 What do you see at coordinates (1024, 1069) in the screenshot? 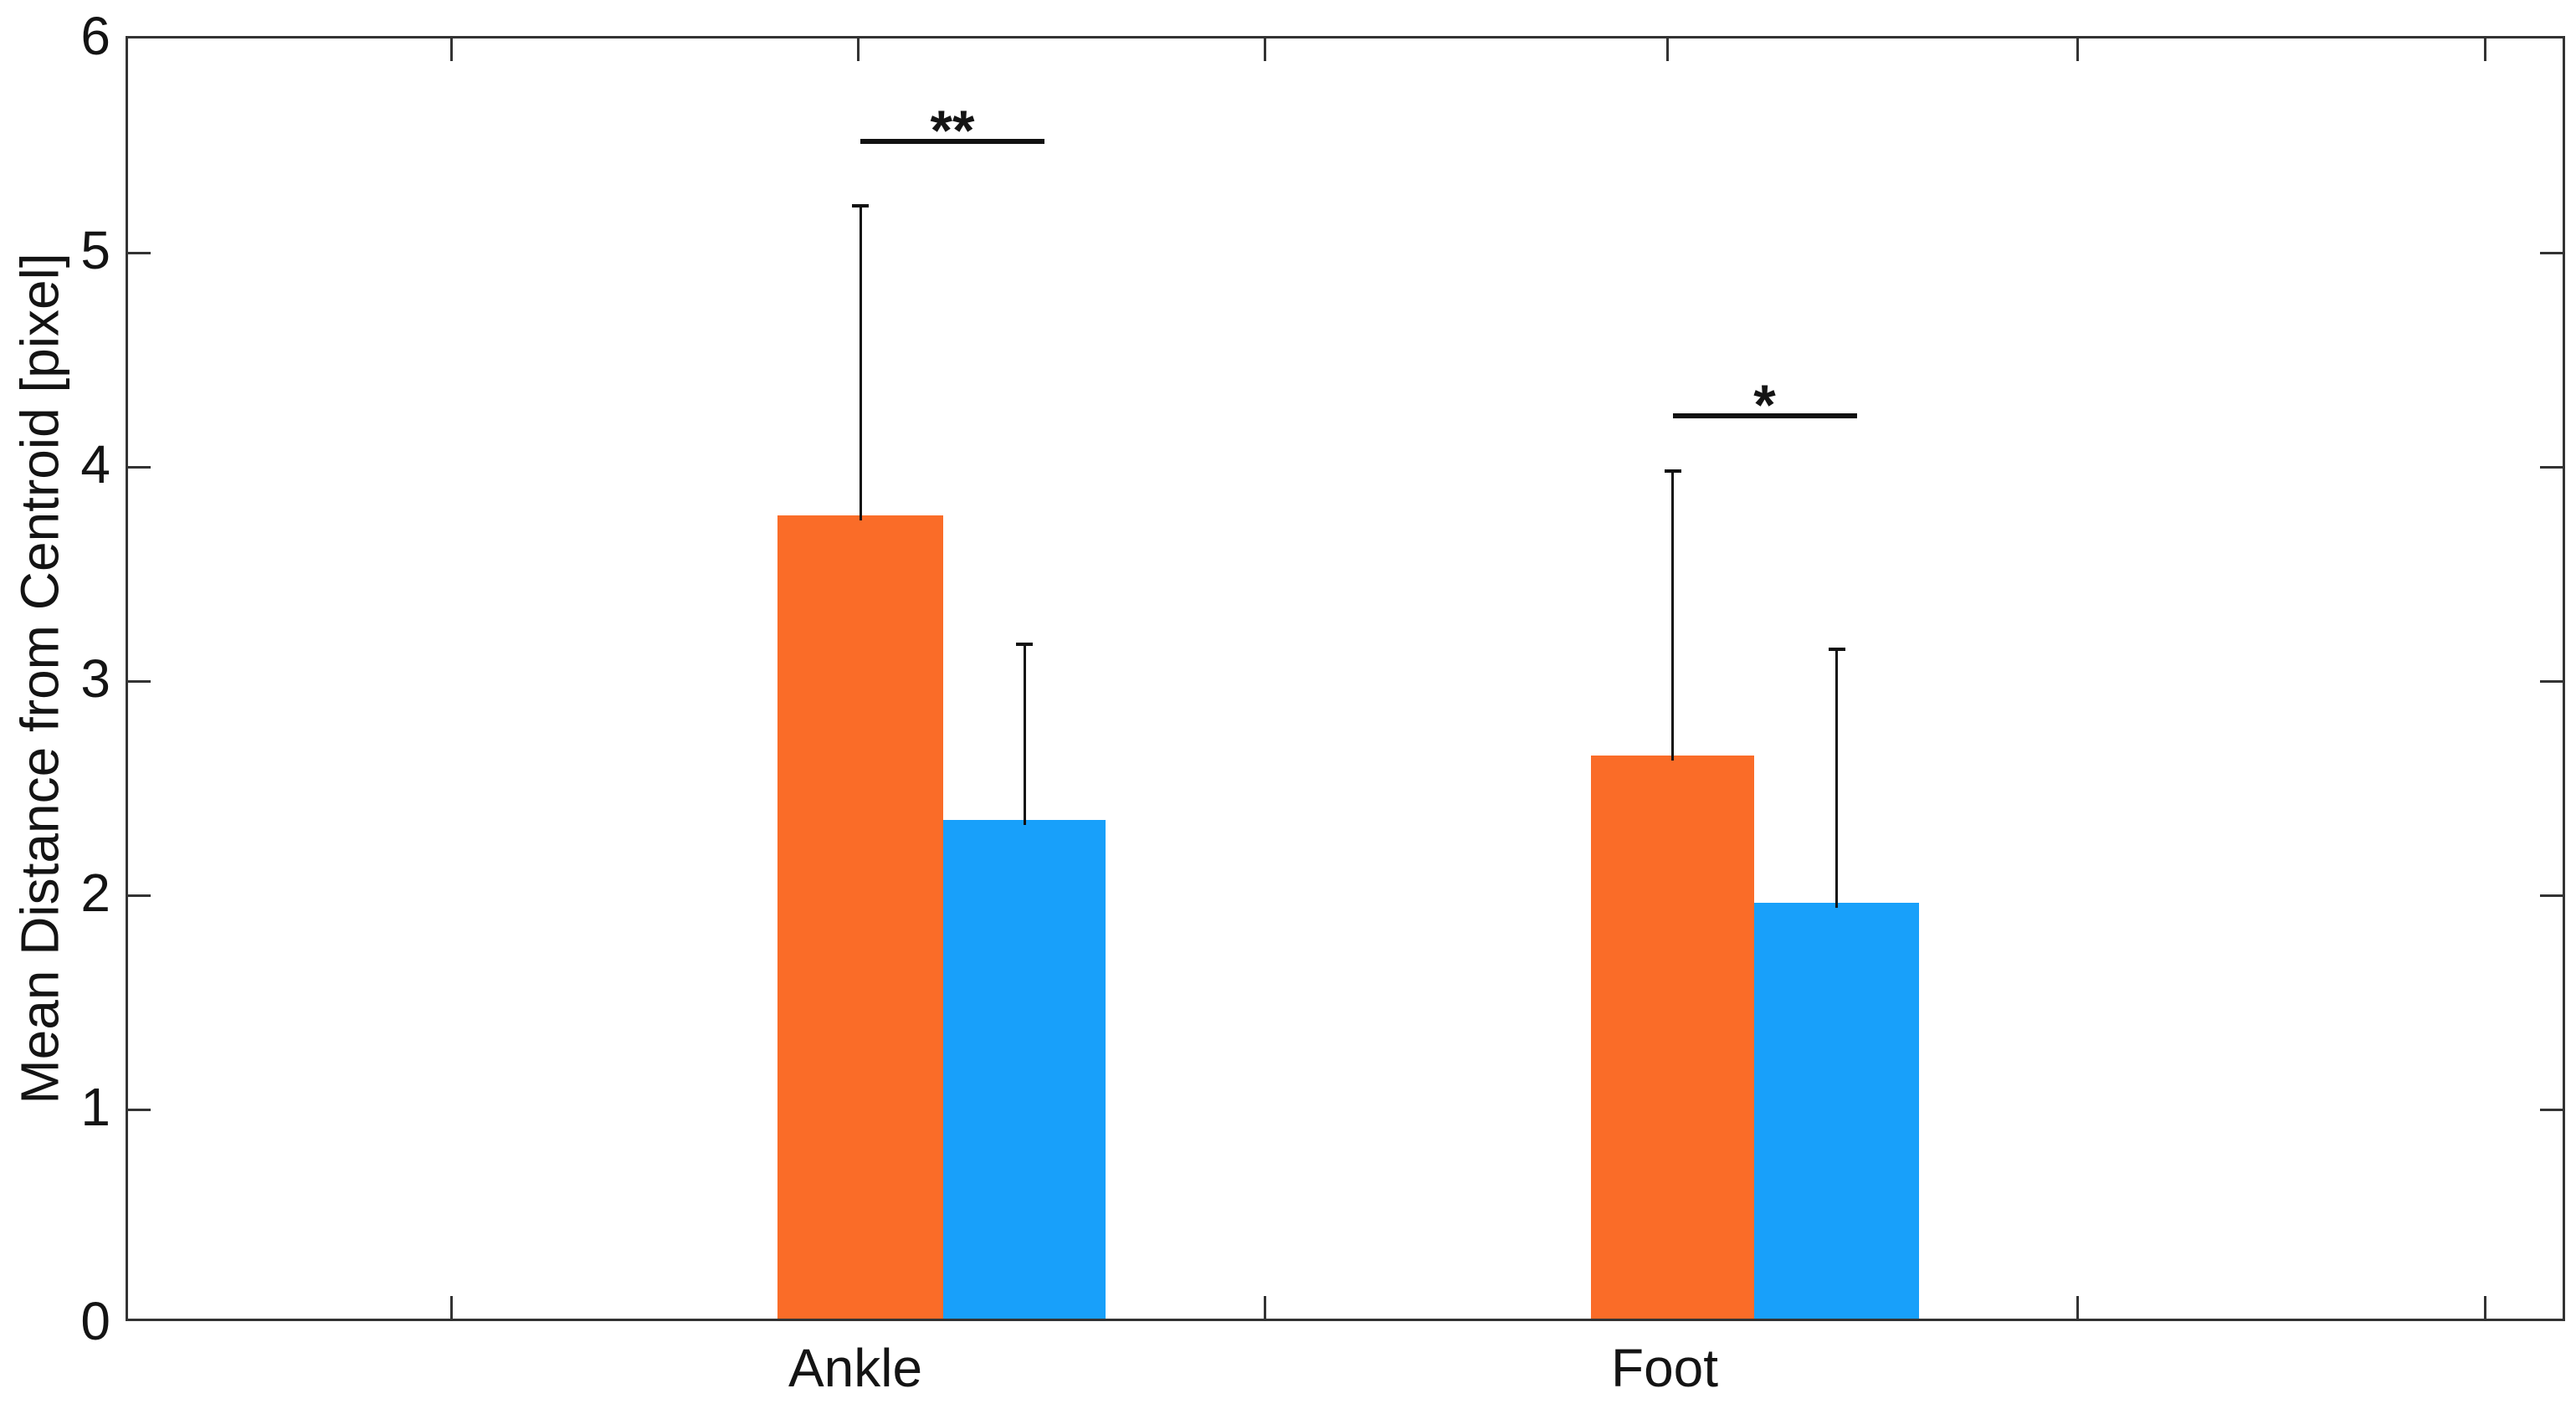
I see `bar-ankle-blue` at bounding box center [1024, 1069].